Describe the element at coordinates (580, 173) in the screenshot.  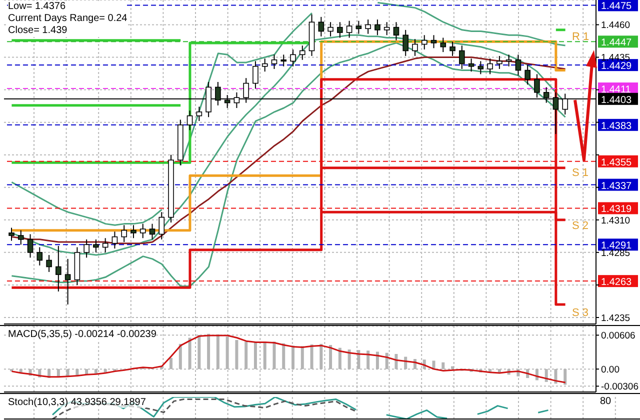
I see `text: S 1` at that location.